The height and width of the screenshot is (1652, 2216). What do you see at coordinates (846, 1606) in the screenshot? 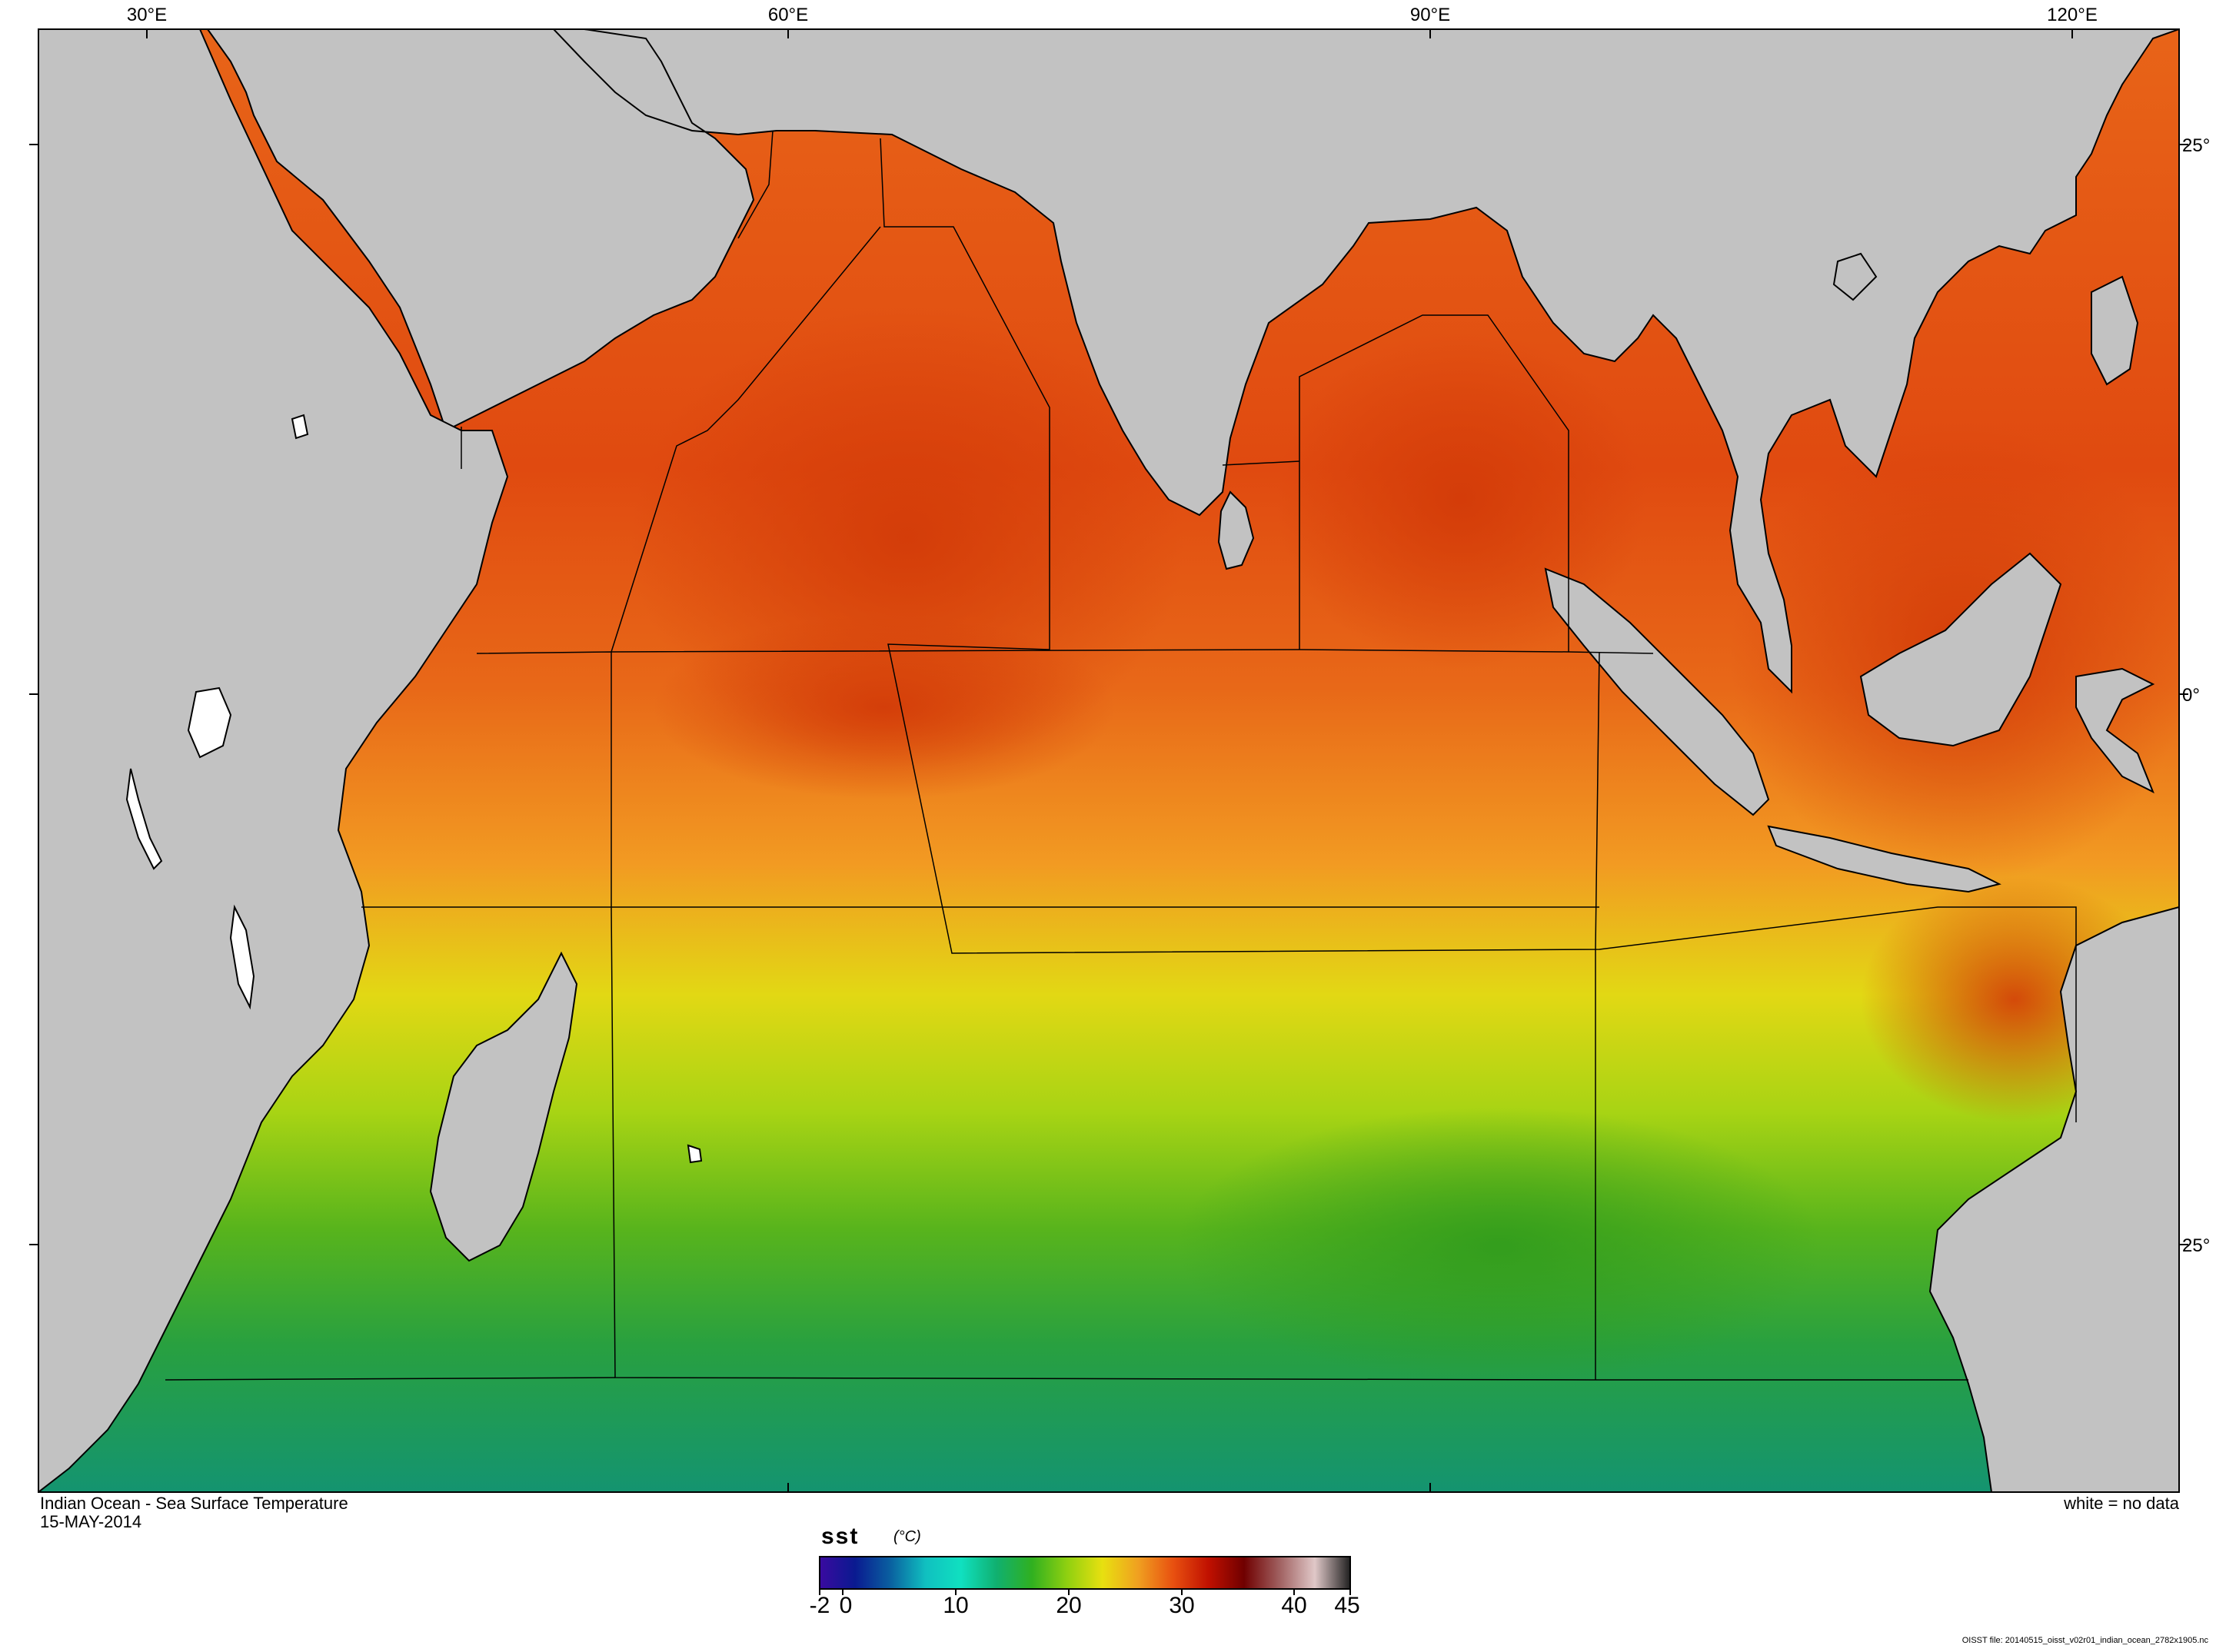
I see `colorbar-tick-label: 0` at bounding box center [846, 1606].